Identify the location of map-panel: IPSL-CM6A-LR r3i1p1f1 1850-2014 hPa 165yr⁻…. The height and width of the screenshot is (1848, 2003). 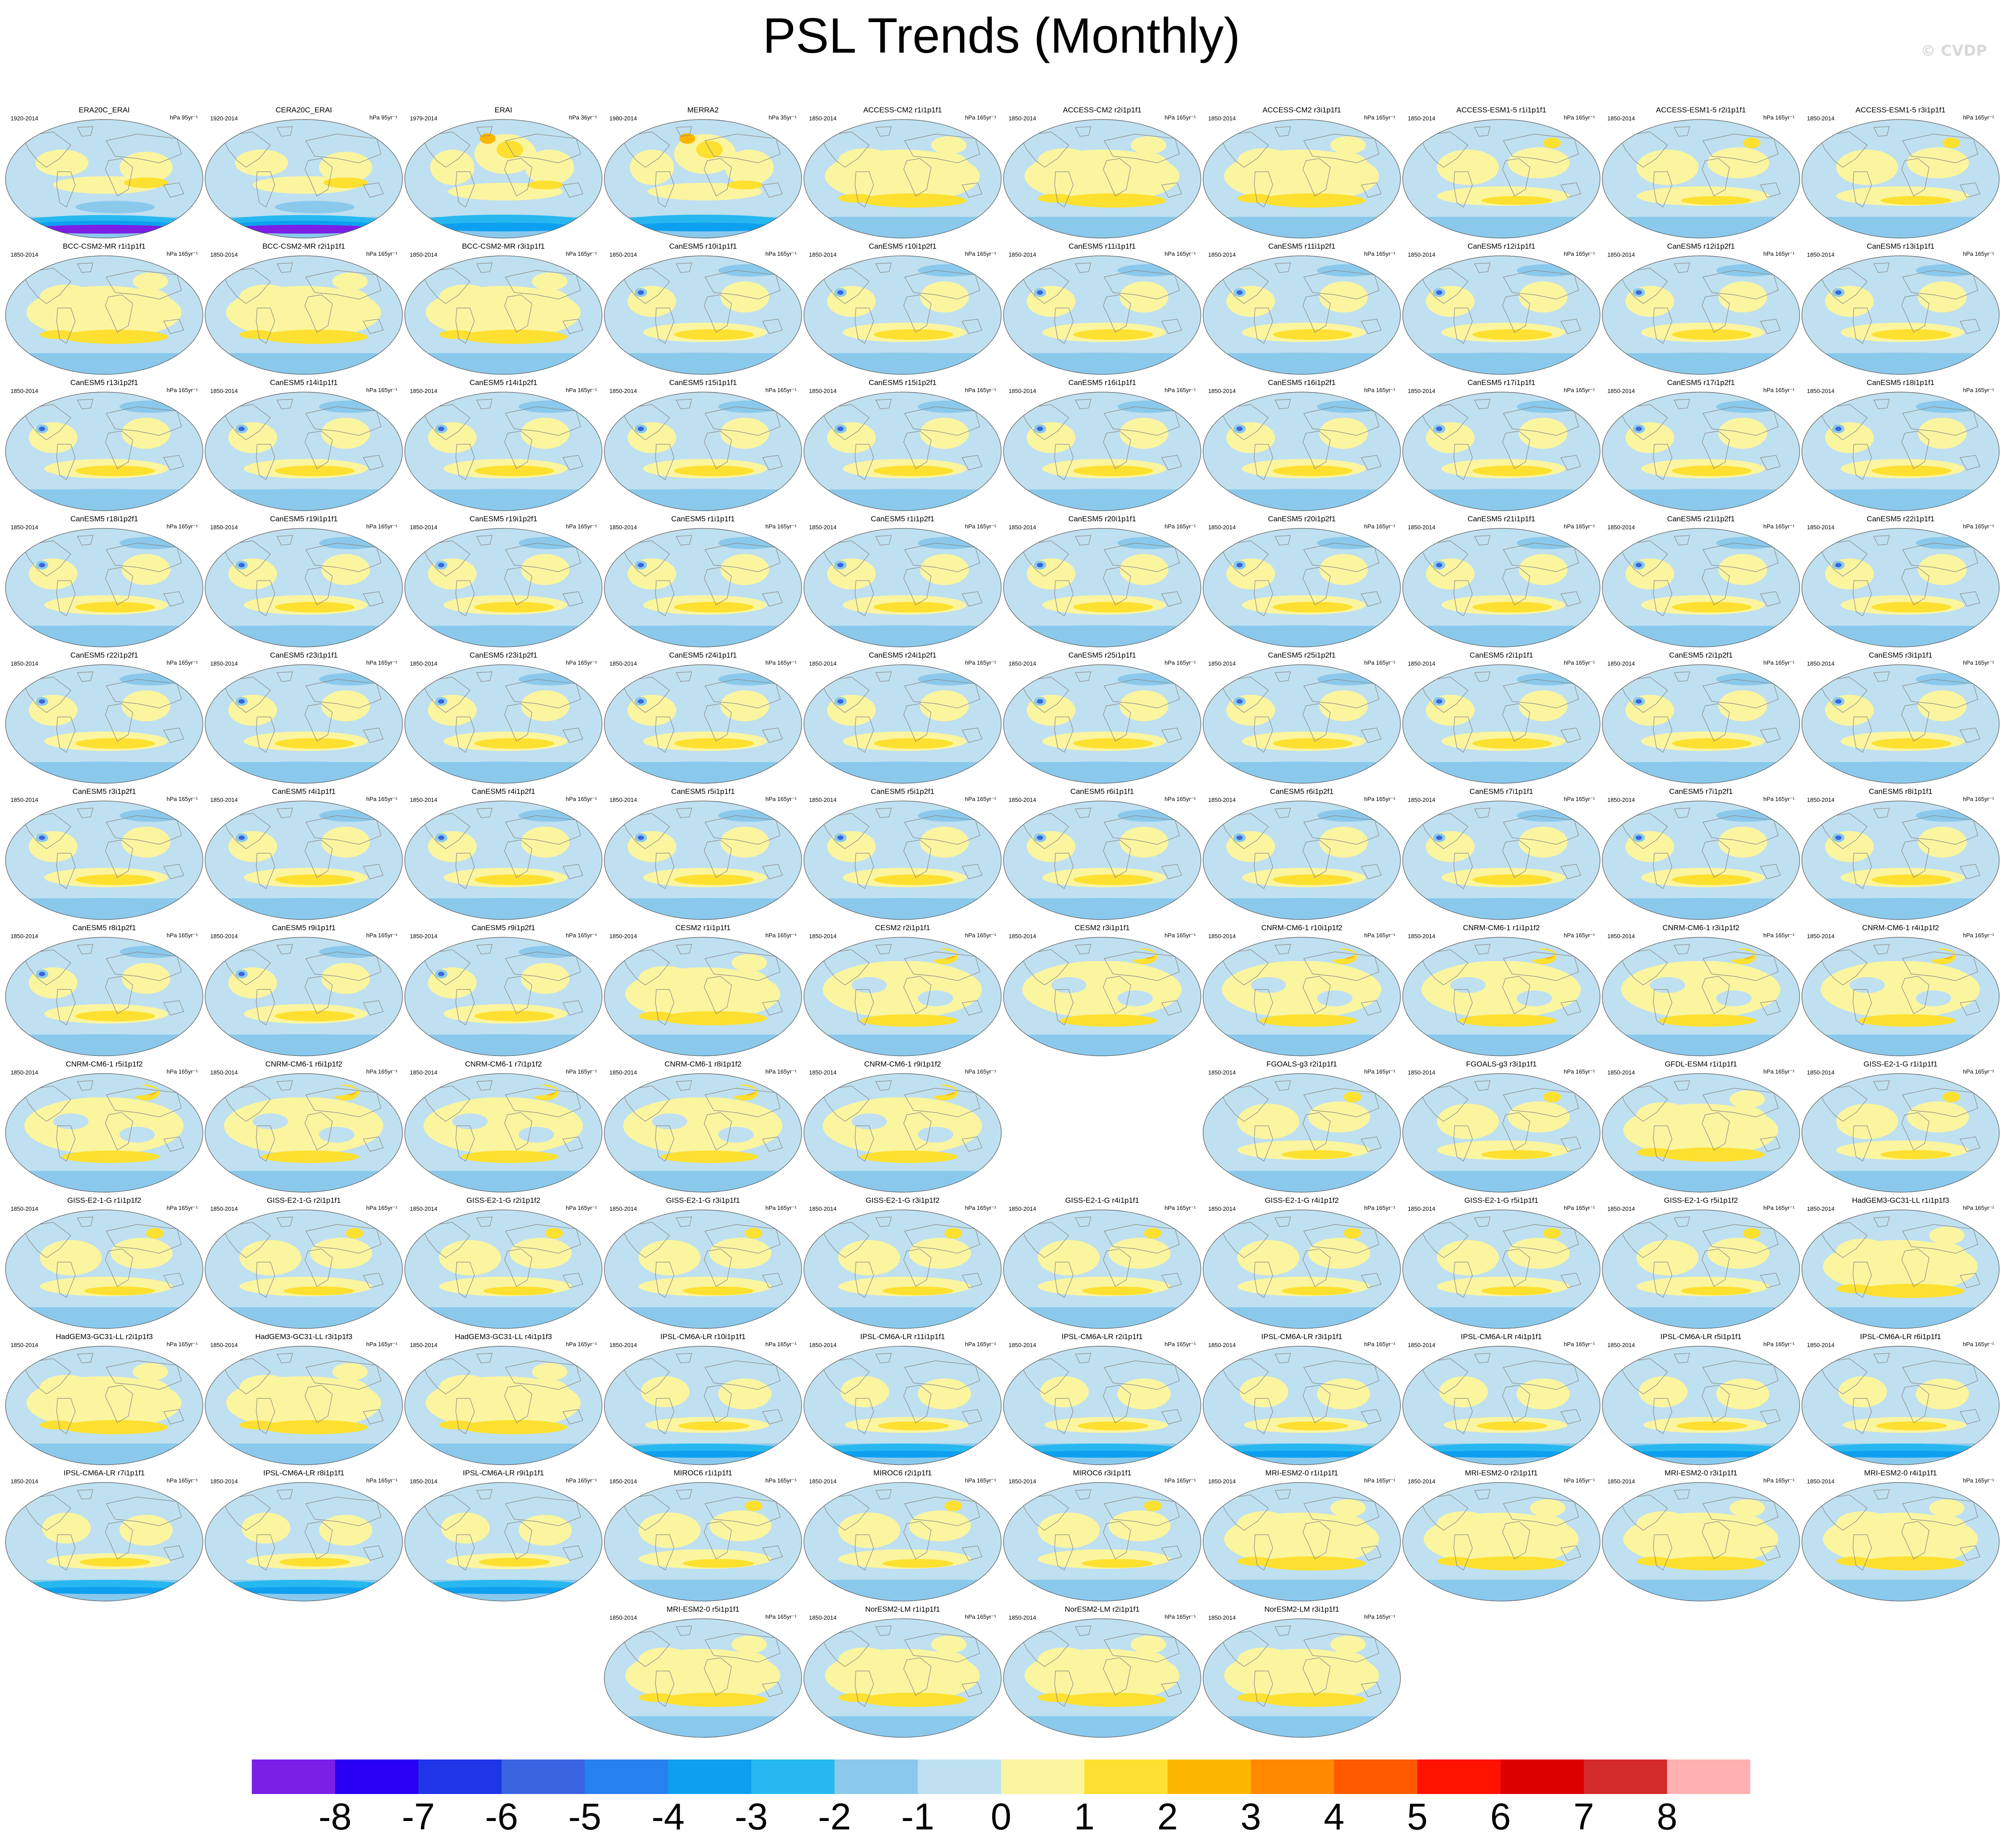
(1302, 1400).